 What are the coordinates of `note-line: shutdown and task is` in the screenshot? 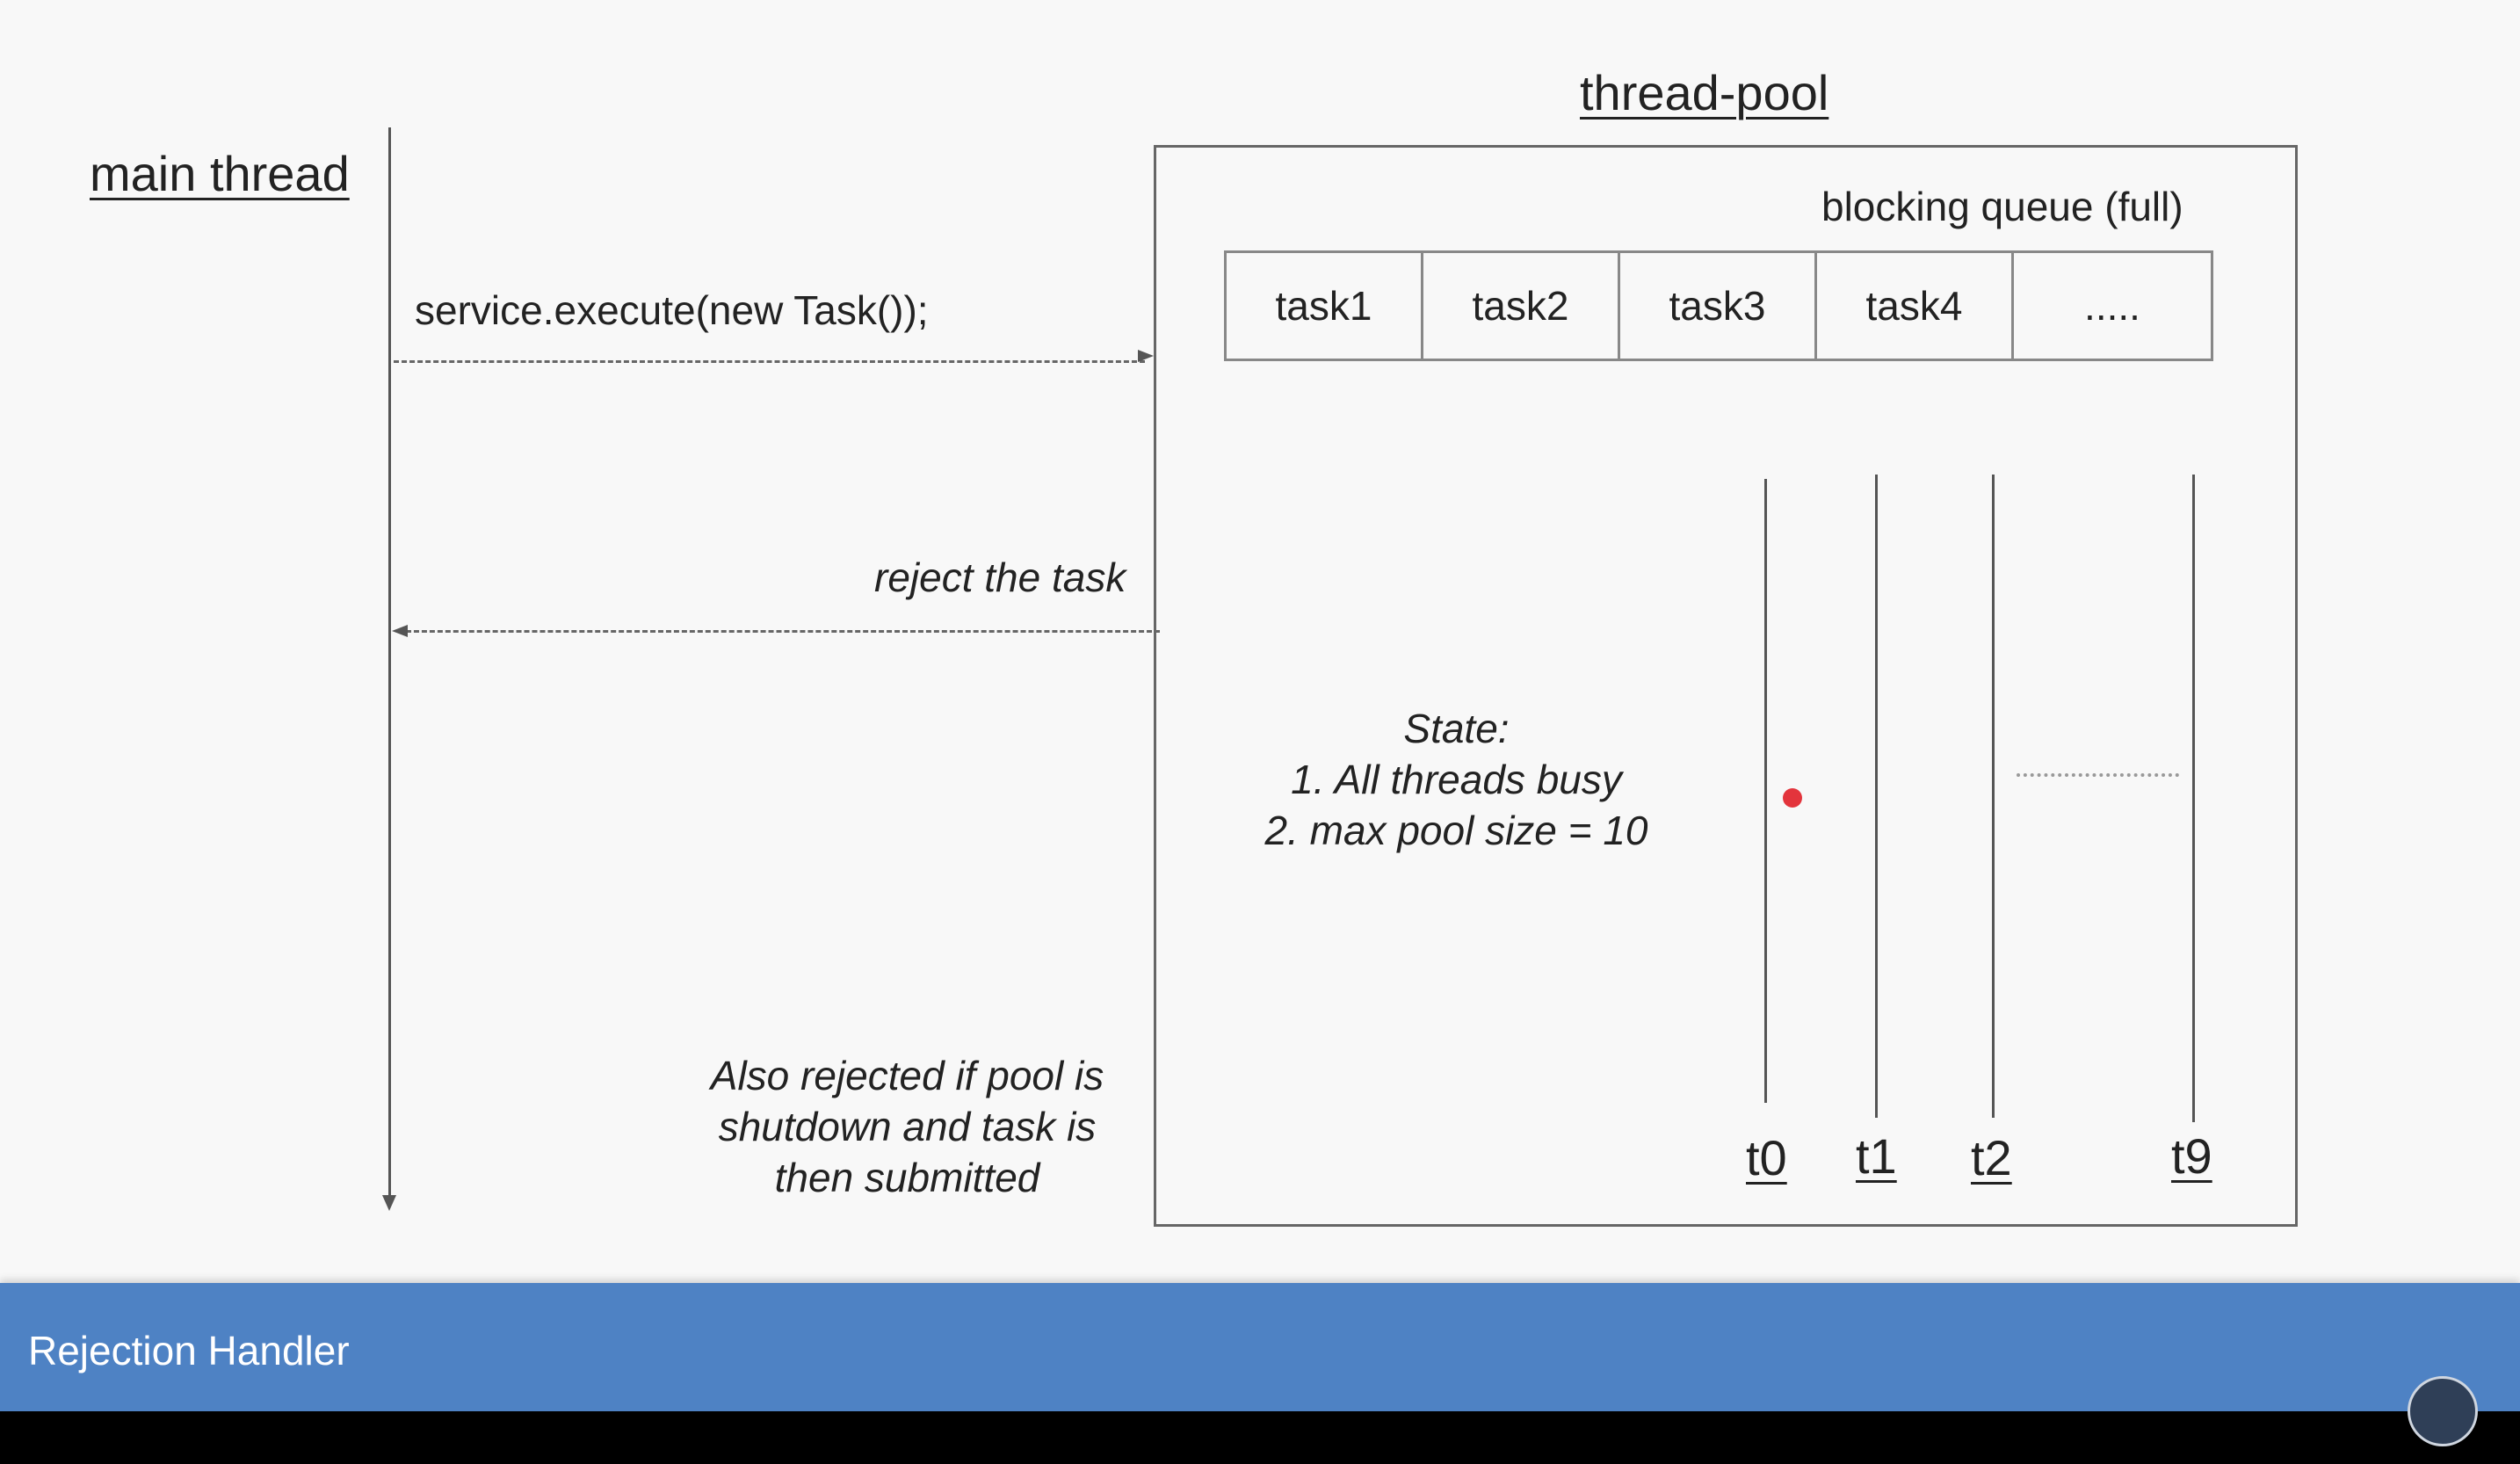 It's located at (907, 1126).